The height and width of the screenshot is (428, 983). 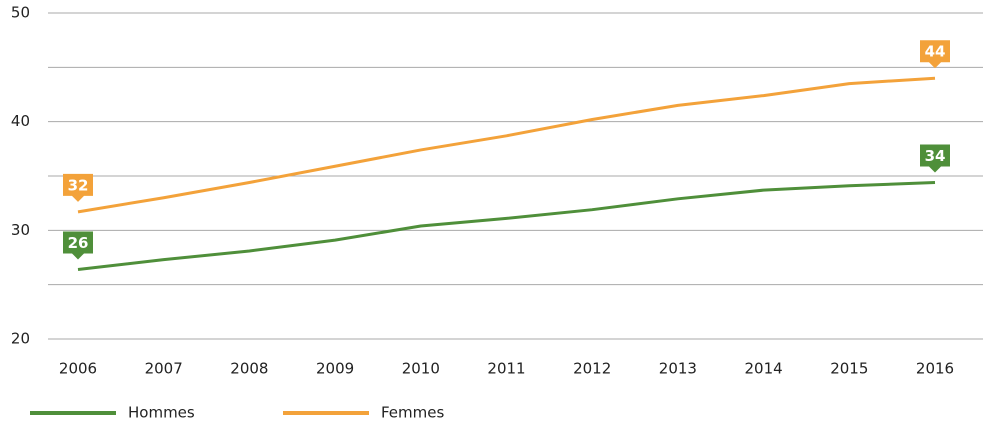 I want to click on legend-label: Femmes, so click(x=412, y=413).